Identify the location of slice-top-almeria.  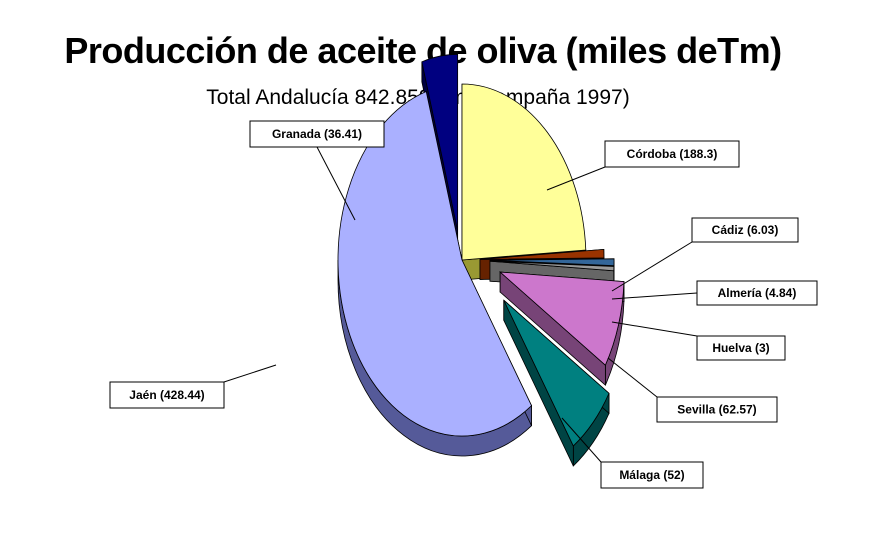
(552, 262).